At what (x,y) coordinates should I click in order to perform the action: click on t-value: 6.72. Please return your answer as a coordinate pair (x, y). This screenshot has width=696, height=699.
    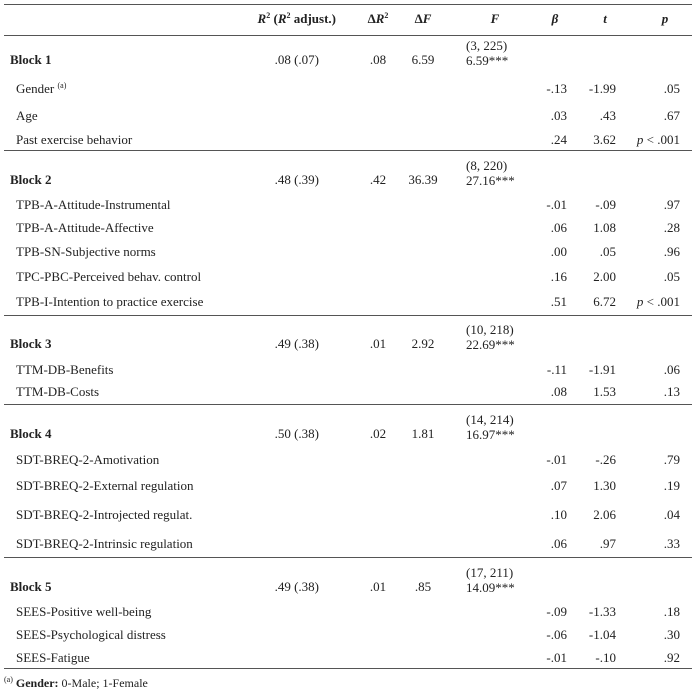
    Looking at the image, I should click on (604, 301).